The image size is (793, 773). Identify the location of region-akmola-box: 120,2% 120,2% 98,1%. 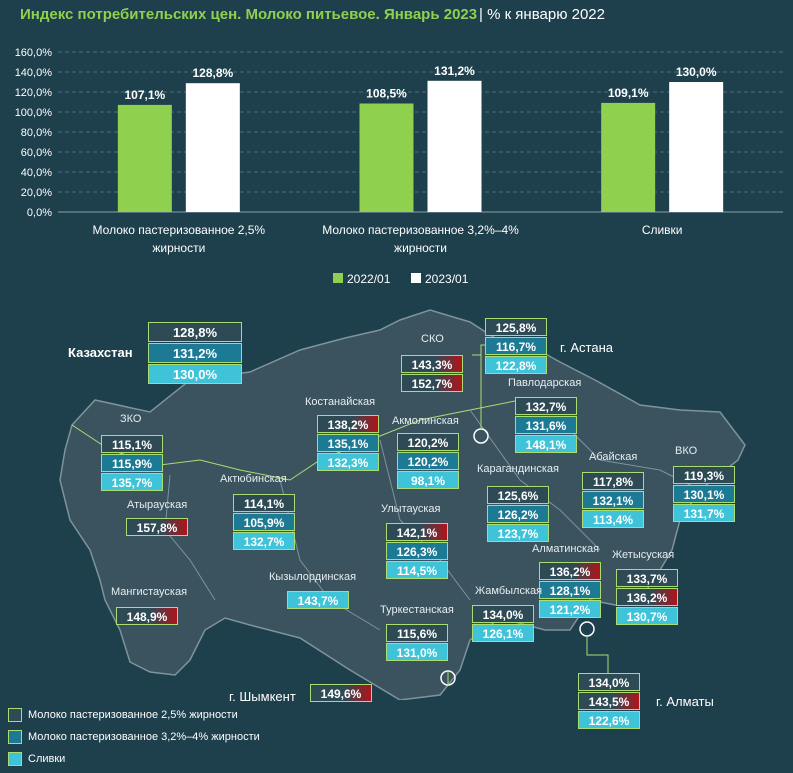
(428, 461).